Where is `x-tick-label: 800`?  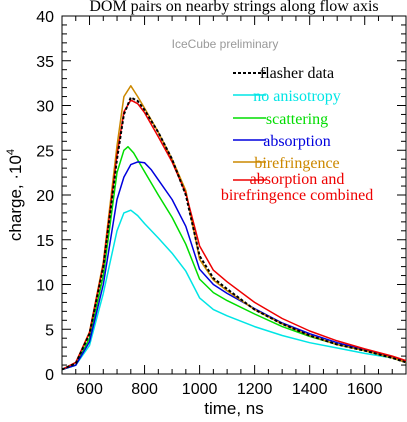
x-tick-label: 800 is located at coordinates (144, 389).